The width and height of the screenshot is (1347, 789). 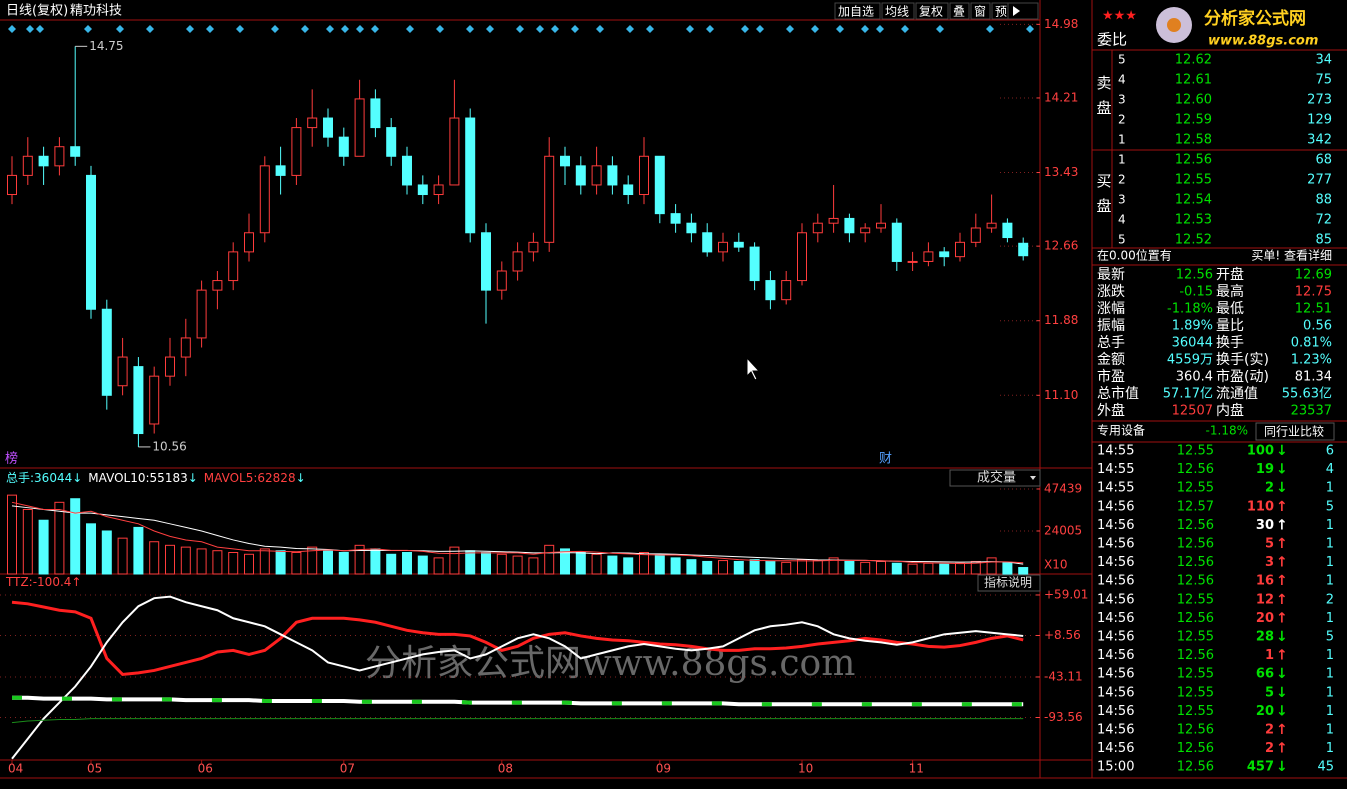 What do you see at coordinates (1195, 562) in the screenshot?
I see `trade-price: 12.56` at bounding box center [1195, 562].